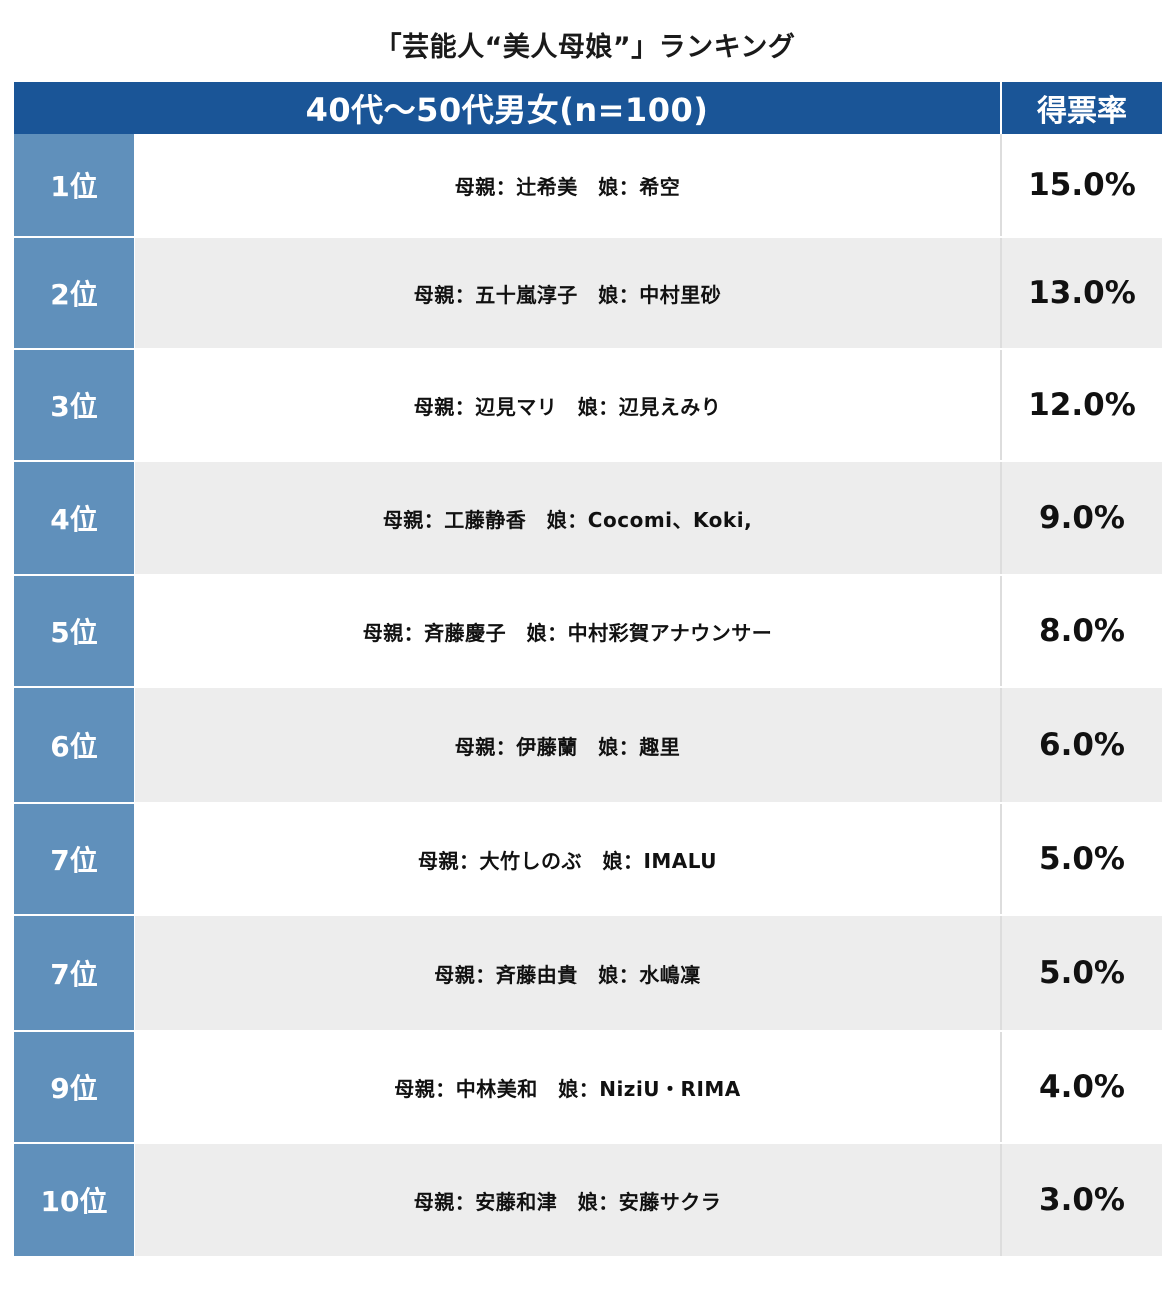 The width and height of the screenshot is (1170, 1292). I want to click on table-row: 4位 母親：工藤静香 娘：Cocomi、Koki, 9.0%, so click(588, 517).